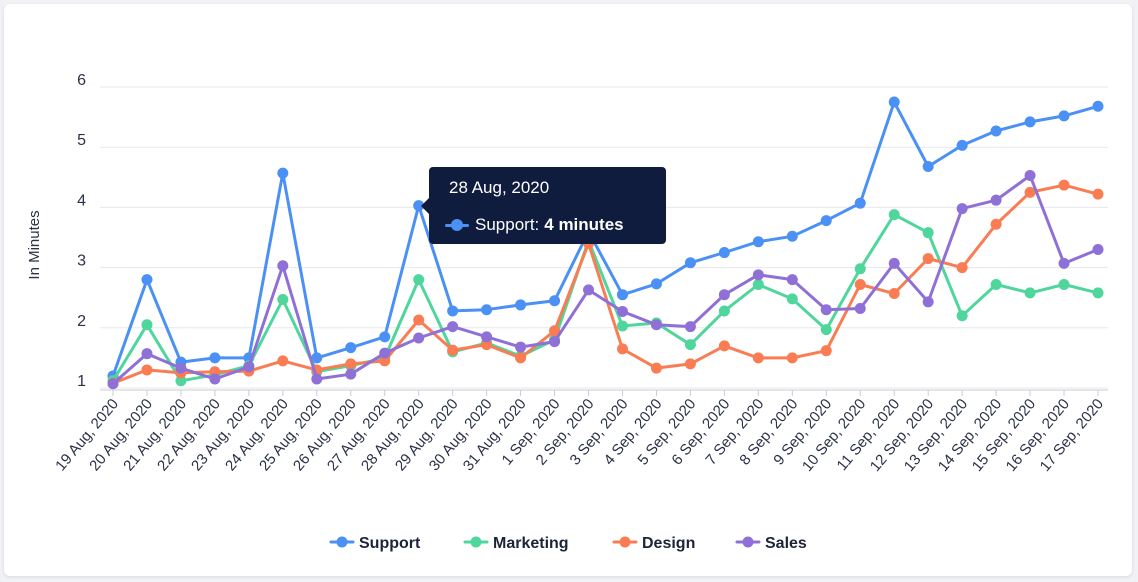  Describe the element at coordinates (375, 543) in the screenshot. I see `legend-item-support: Support` at that location.